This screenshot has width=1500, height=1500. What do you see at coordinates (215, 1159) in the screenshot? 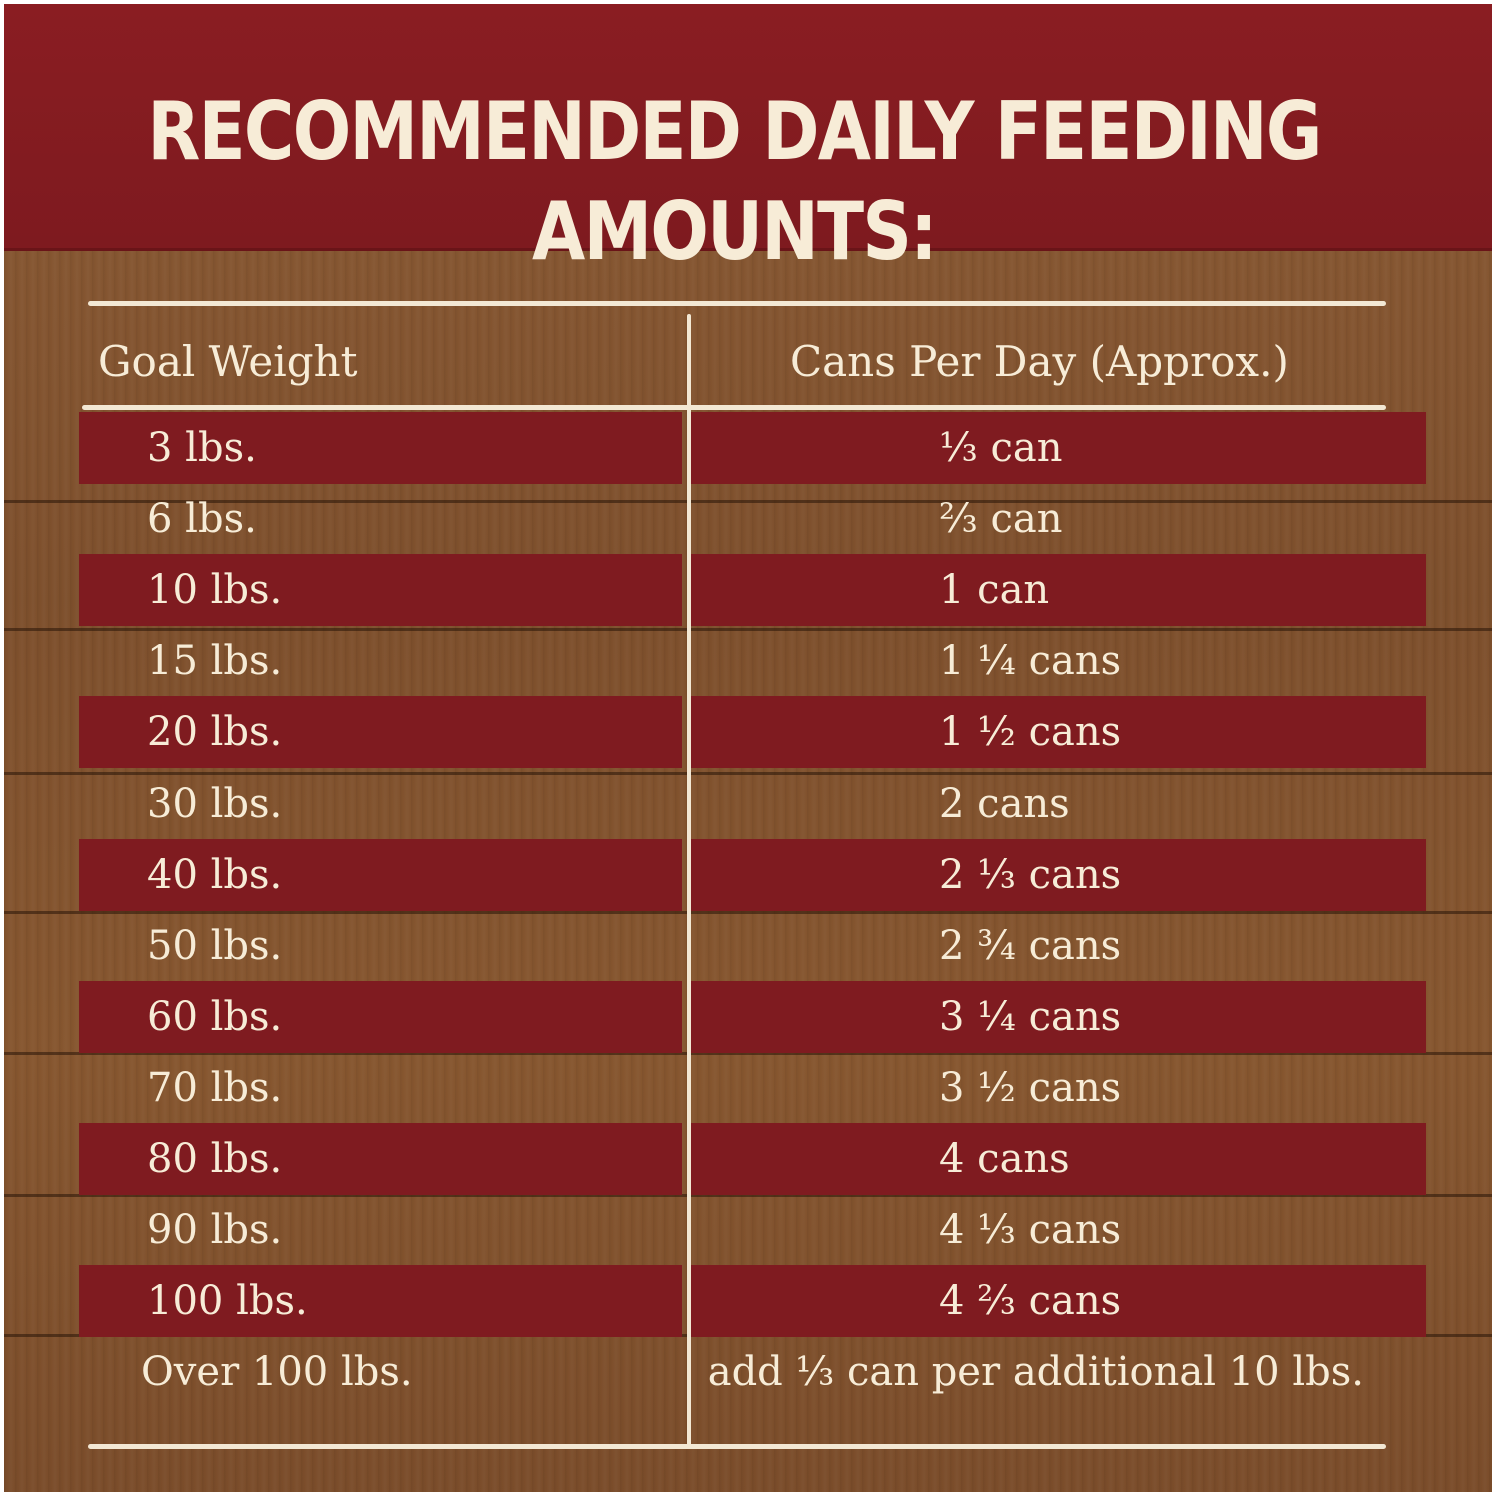
I see `goal-weight-cell: 80 lbs.` at bounding box center [215, 1159].